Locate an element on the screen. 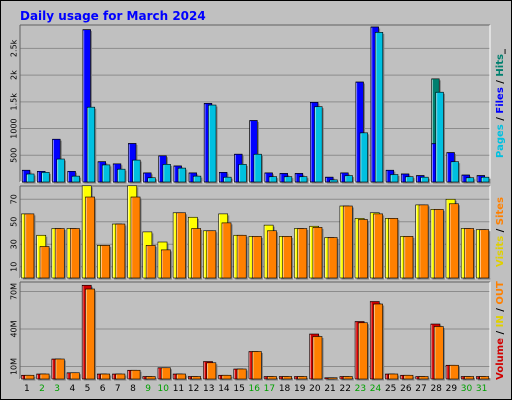 The width and height of the screenshot is (512, 400). y-axis-label-top: Pages / Files / Hits_ is located at coordinates (500, 103).